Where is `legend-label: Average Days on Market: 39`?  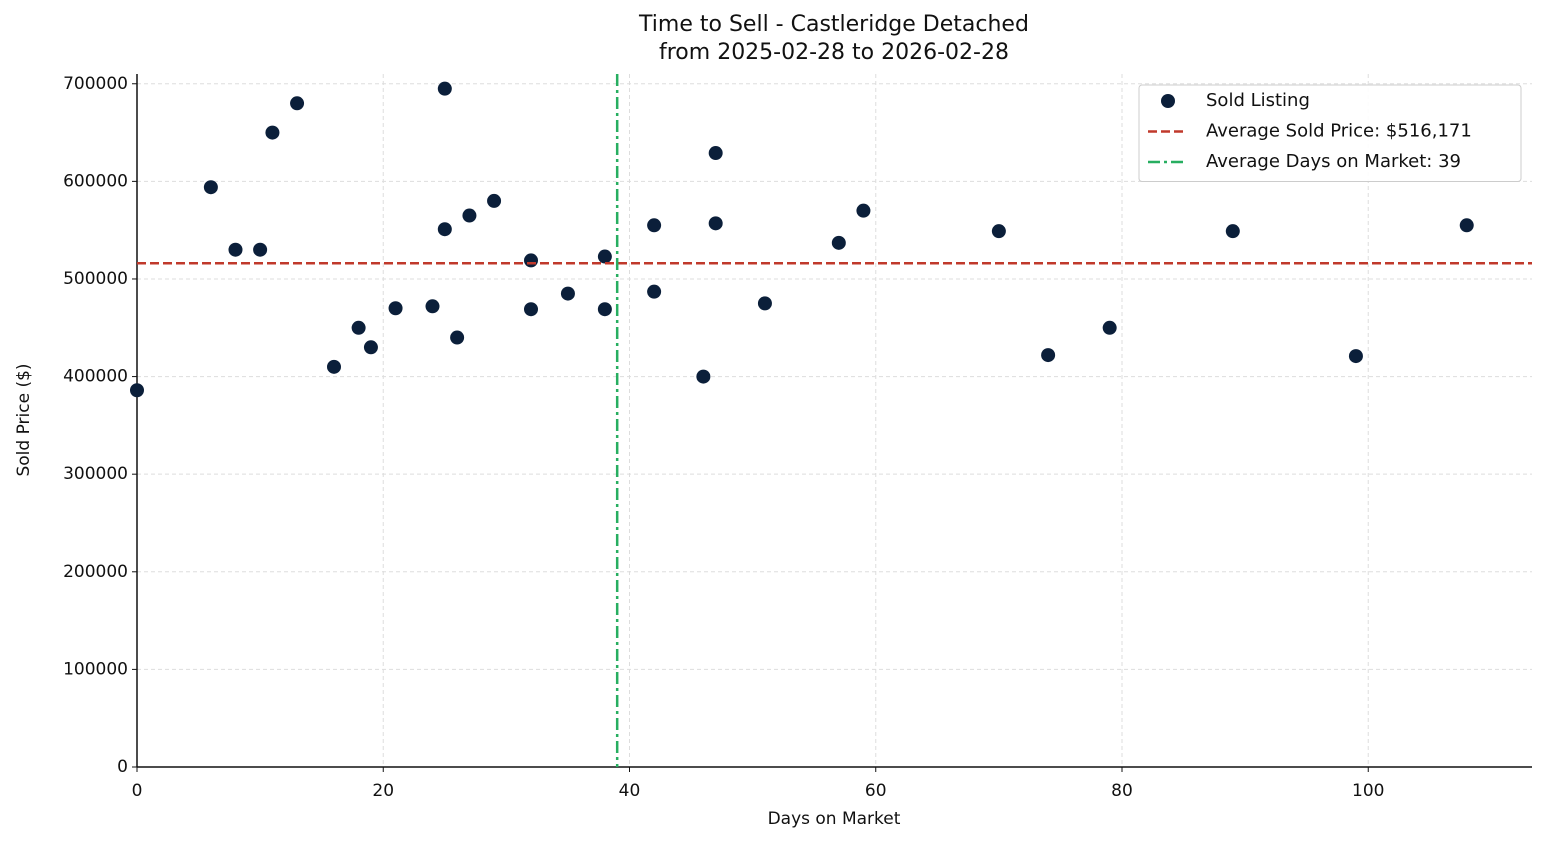
legend-label: Average Days on Market: 39 is located at coordinates (1333, 161).